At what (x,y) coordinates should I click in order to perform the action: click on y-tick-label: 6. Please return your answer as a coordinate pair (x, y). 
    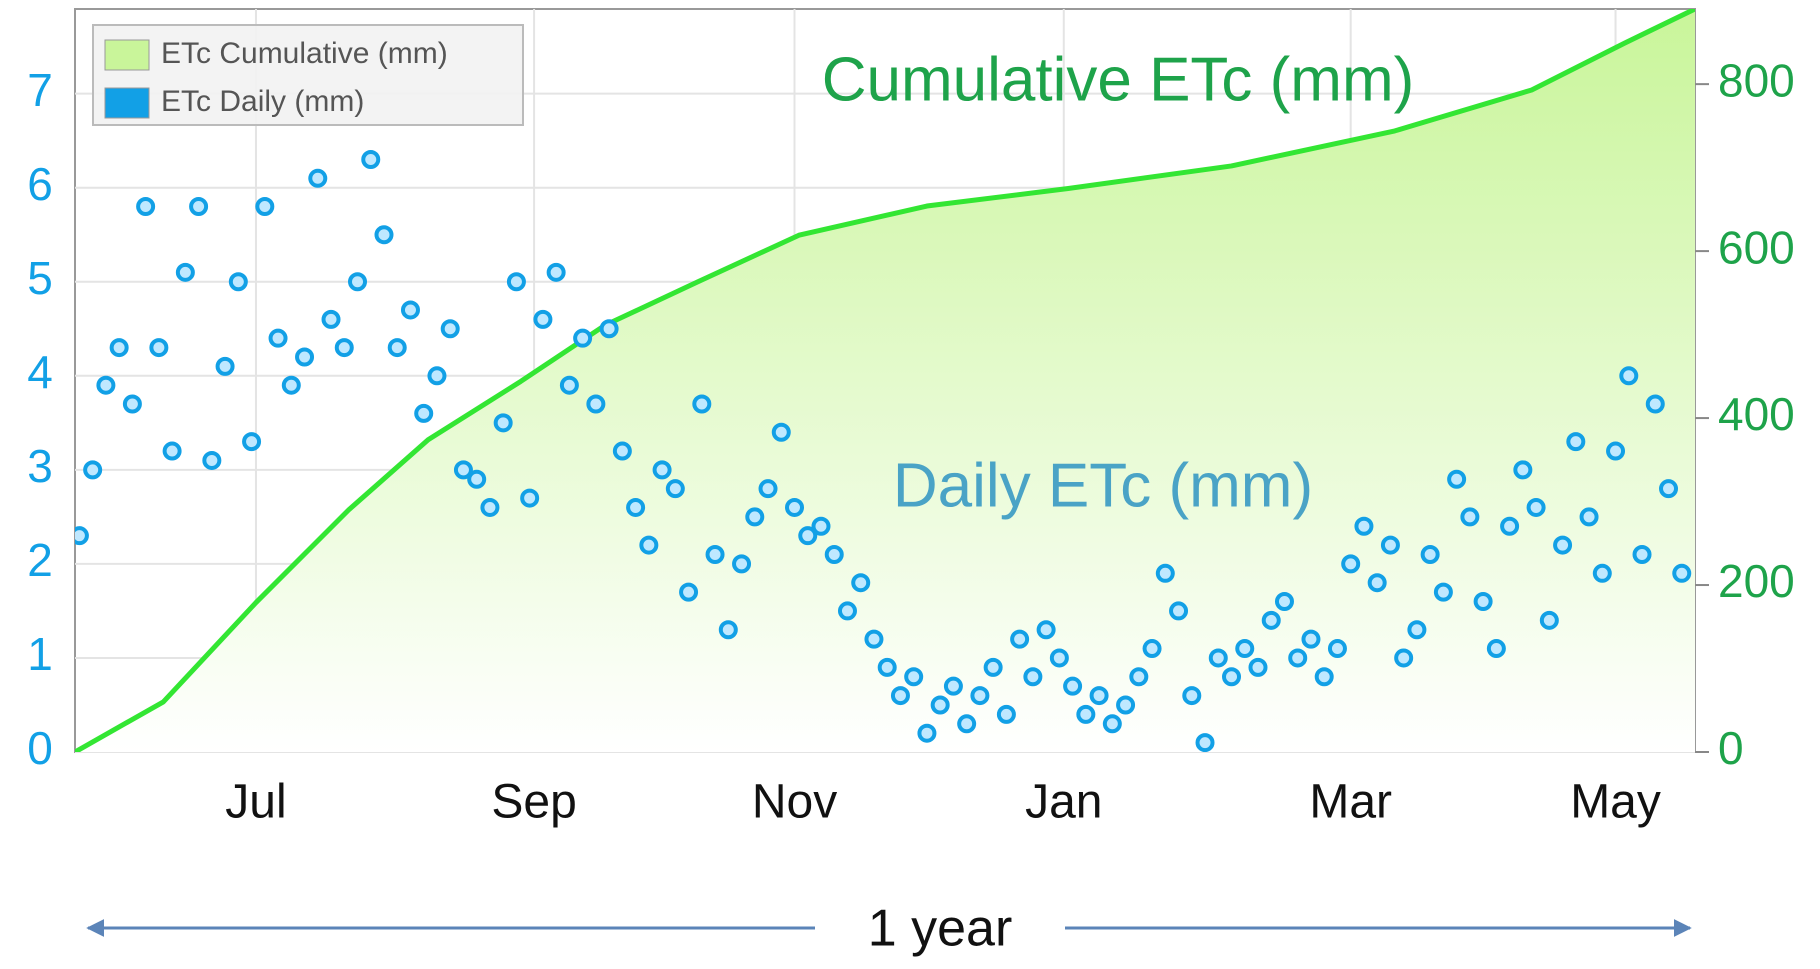
    Looking at the image, I should click on (40, 184).